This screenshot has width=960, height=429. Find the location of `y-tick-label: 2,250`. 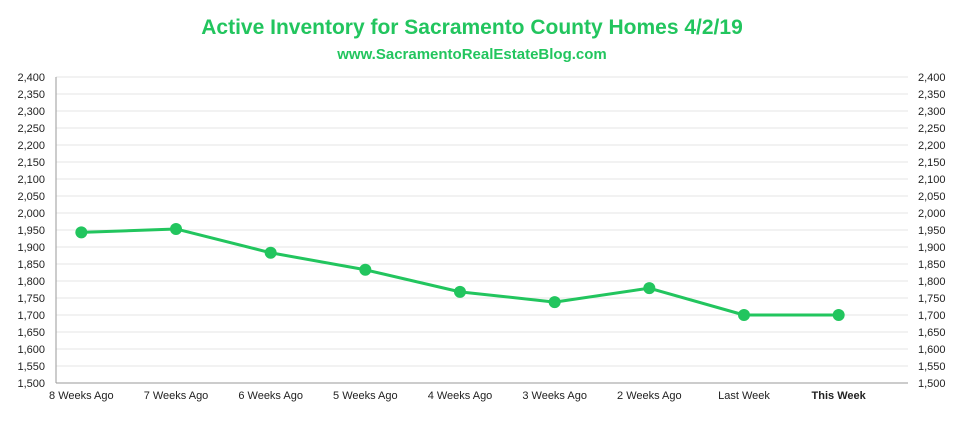

y-tick-label: 2,250 is located at coordinates (31, 129).